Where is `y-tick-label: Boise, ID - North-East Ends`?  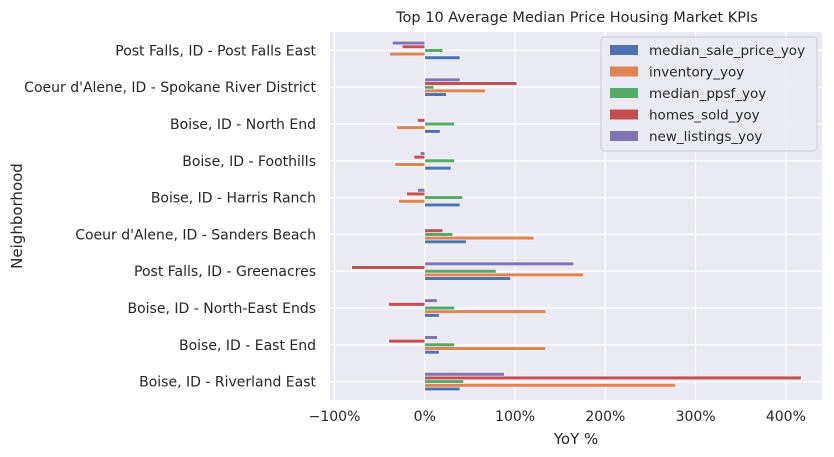 y-tick-label: Boise, ID - North-East Ends is located at coordinates (222, 309).